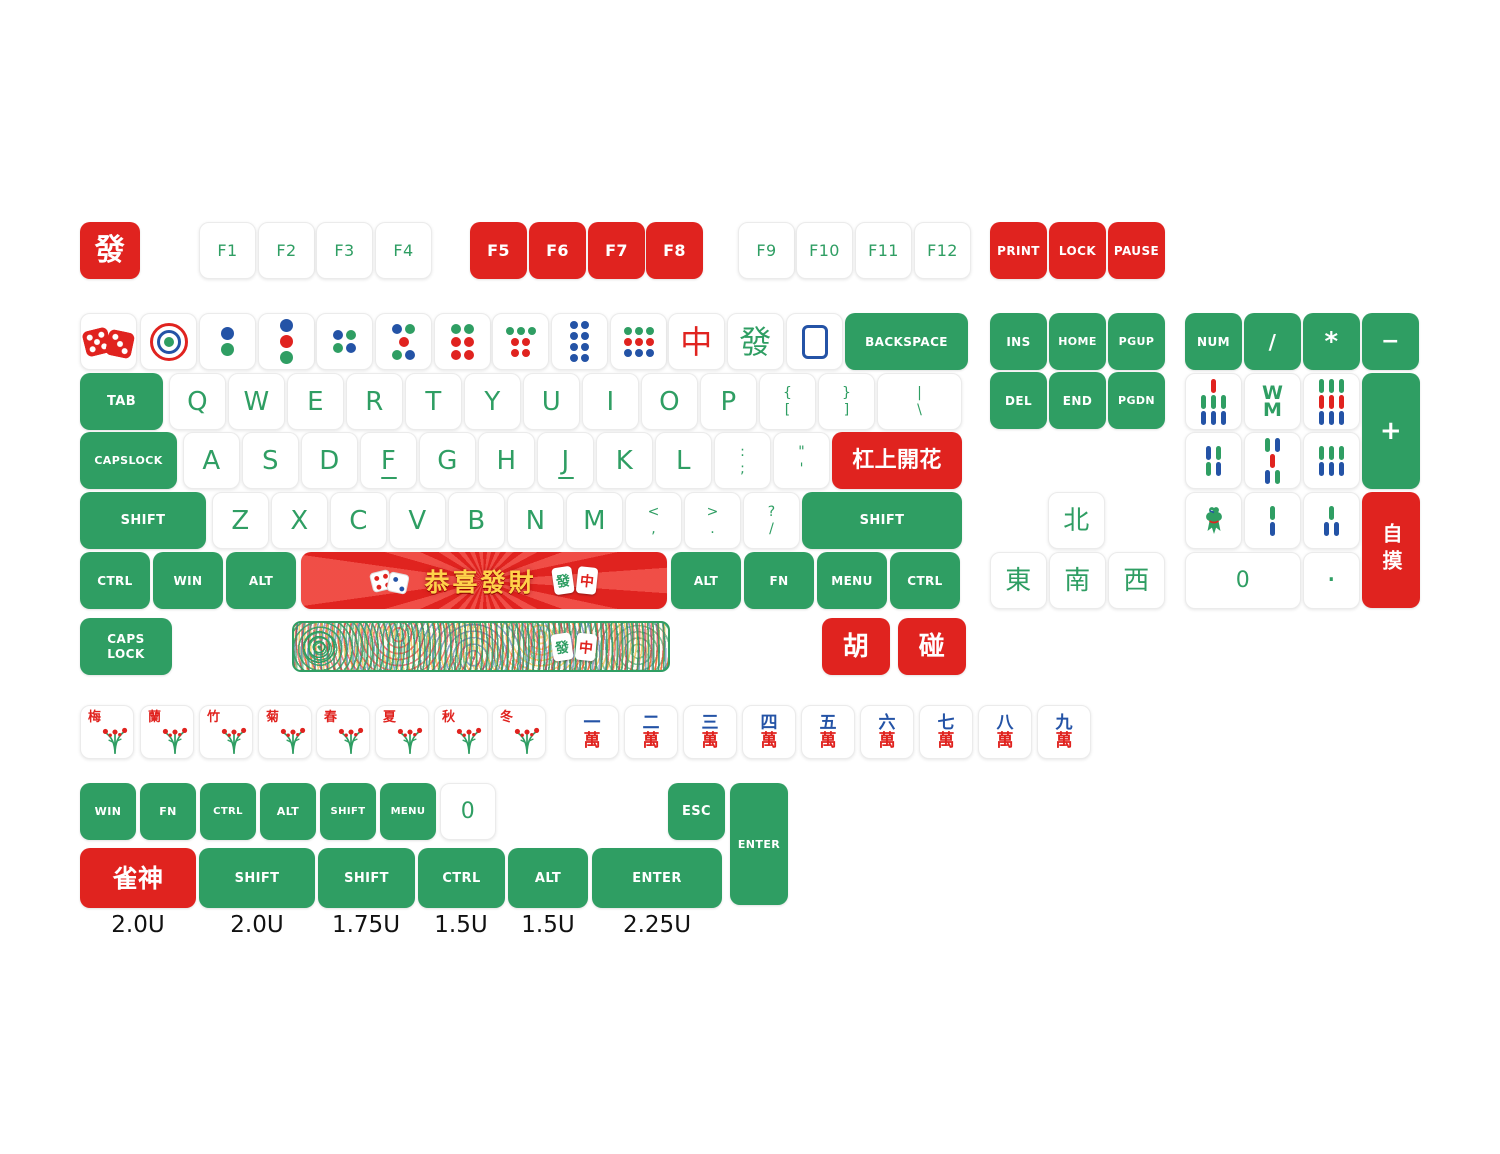 The width and height of the screenshot is (1500, 1154). I want to click on key-seven-wan: 七萬, so click(946, 732).